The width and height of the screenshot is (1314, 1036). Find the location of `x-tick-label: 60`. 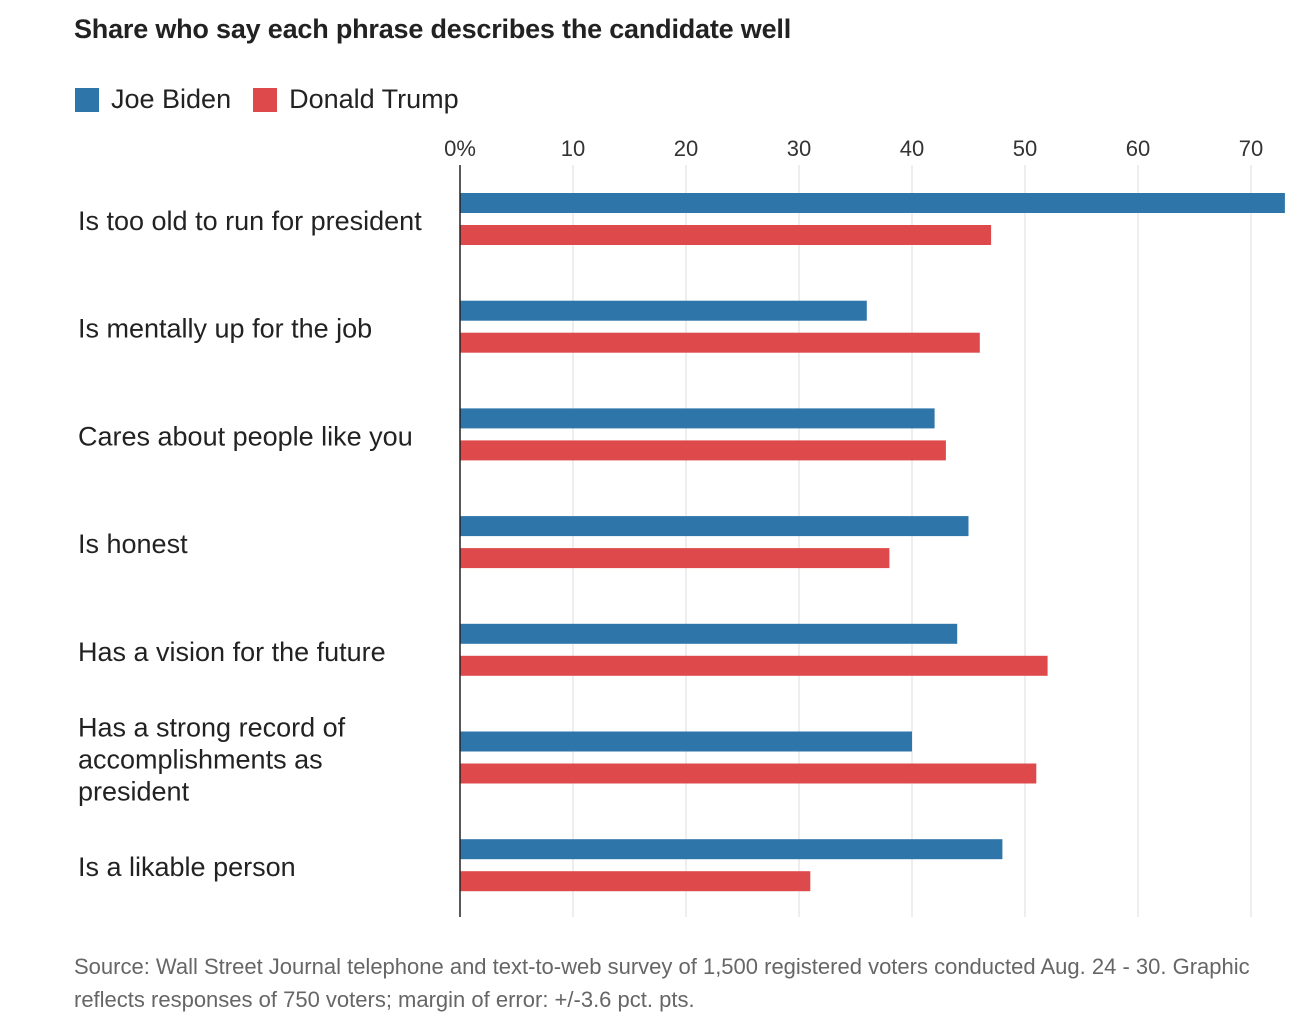

x-tick-label: 60 is located at coordinates (1138, 148).